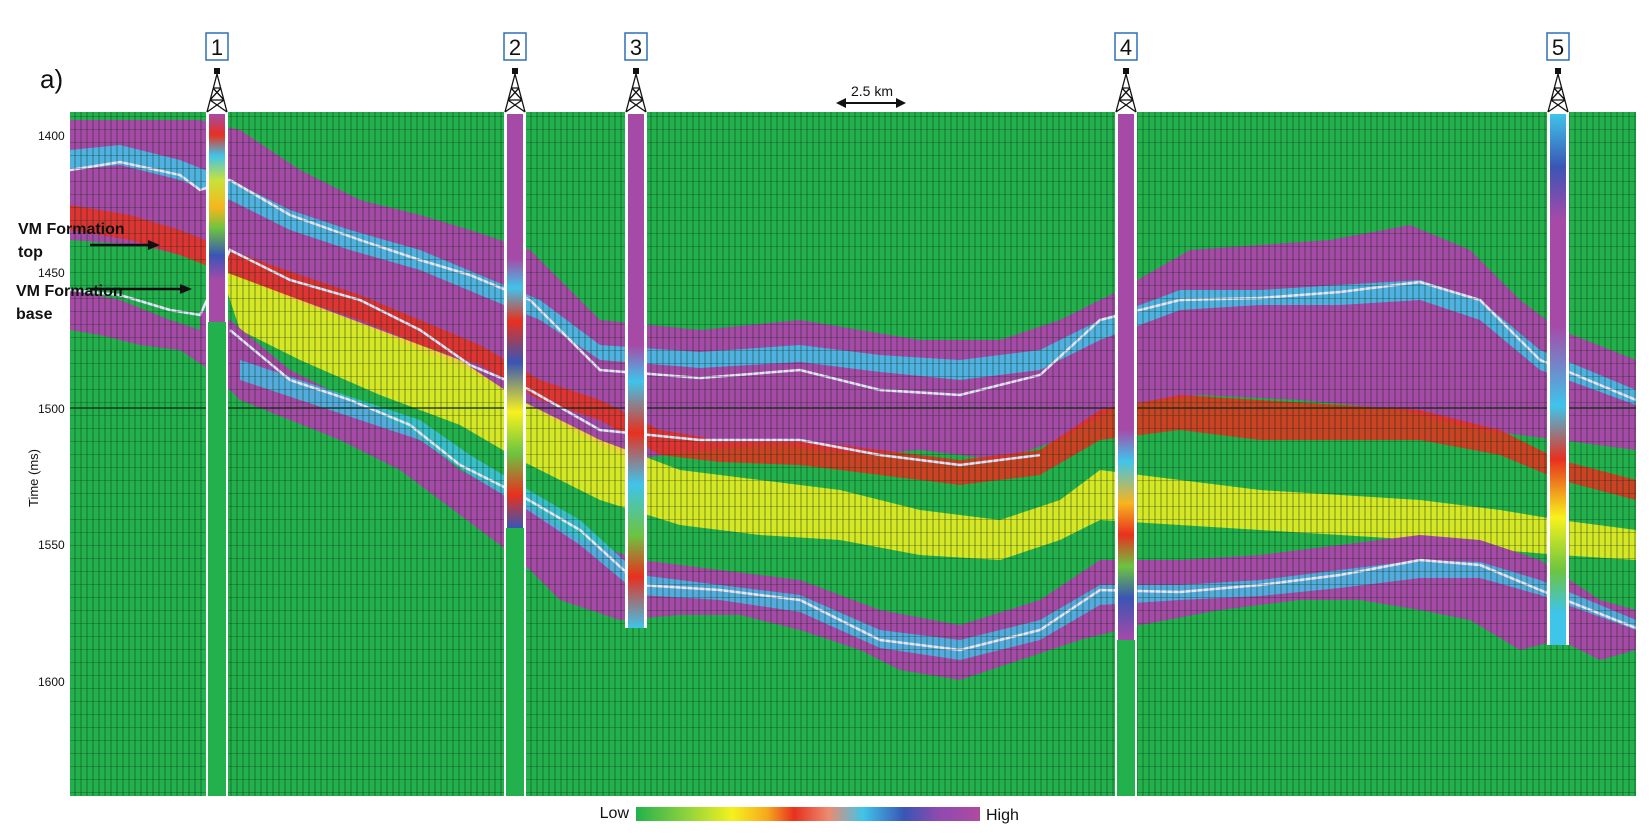 Image resolution: width=1650 pixels, height=840 pixels. Describe the element at coordinates (1002, 815) in the screenshot. I see `legend-high-label: High` at that location.